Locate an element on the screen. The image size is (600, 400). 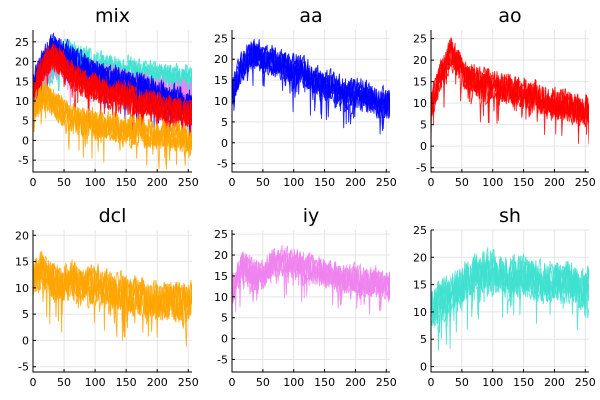
chart-title: sh is located at coordinates (510, 216).